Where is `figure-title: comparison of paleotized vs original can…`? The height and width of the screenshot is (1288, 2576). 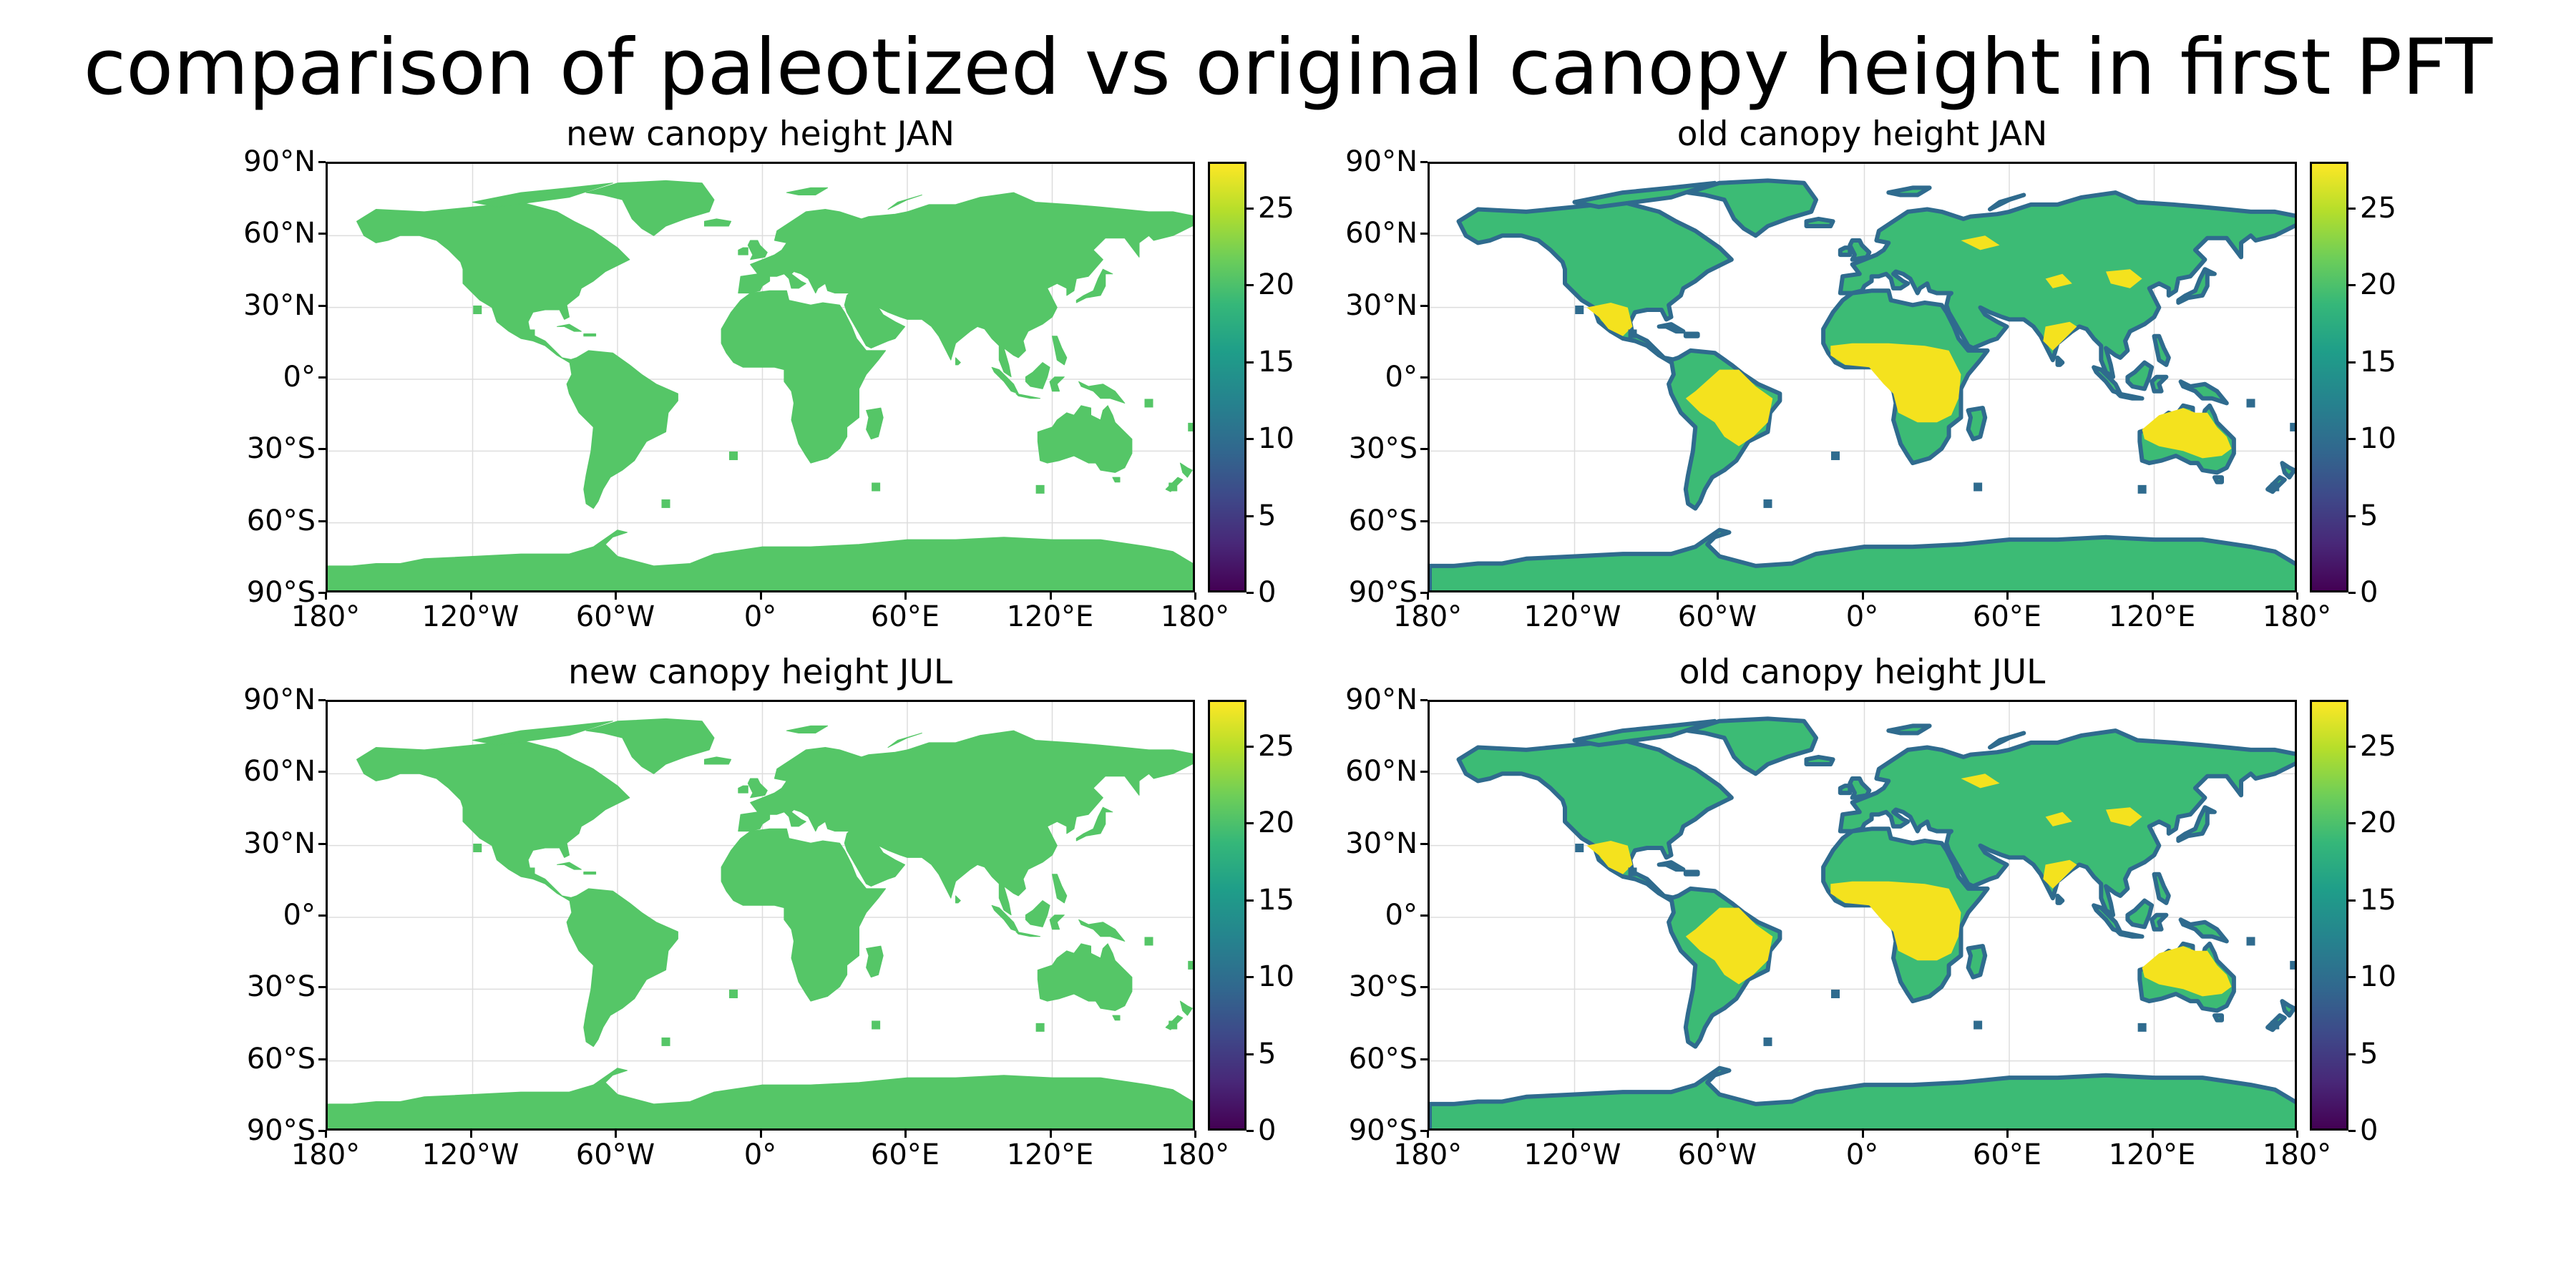
figure-title: comparison of paleotized vs original can… is located at coordinates (1288, 67).